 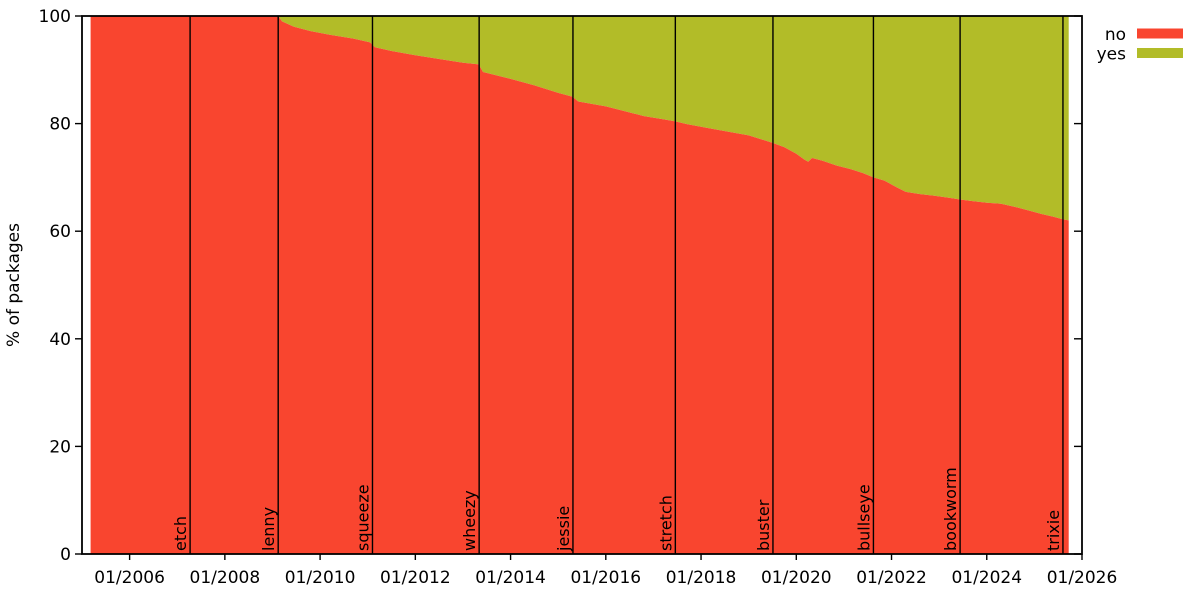 What do you see at coordinates (415, 578) in the screenshot?
I see `x-tick-label-01/2012: 01/2012` at bounding box center [415, 578].